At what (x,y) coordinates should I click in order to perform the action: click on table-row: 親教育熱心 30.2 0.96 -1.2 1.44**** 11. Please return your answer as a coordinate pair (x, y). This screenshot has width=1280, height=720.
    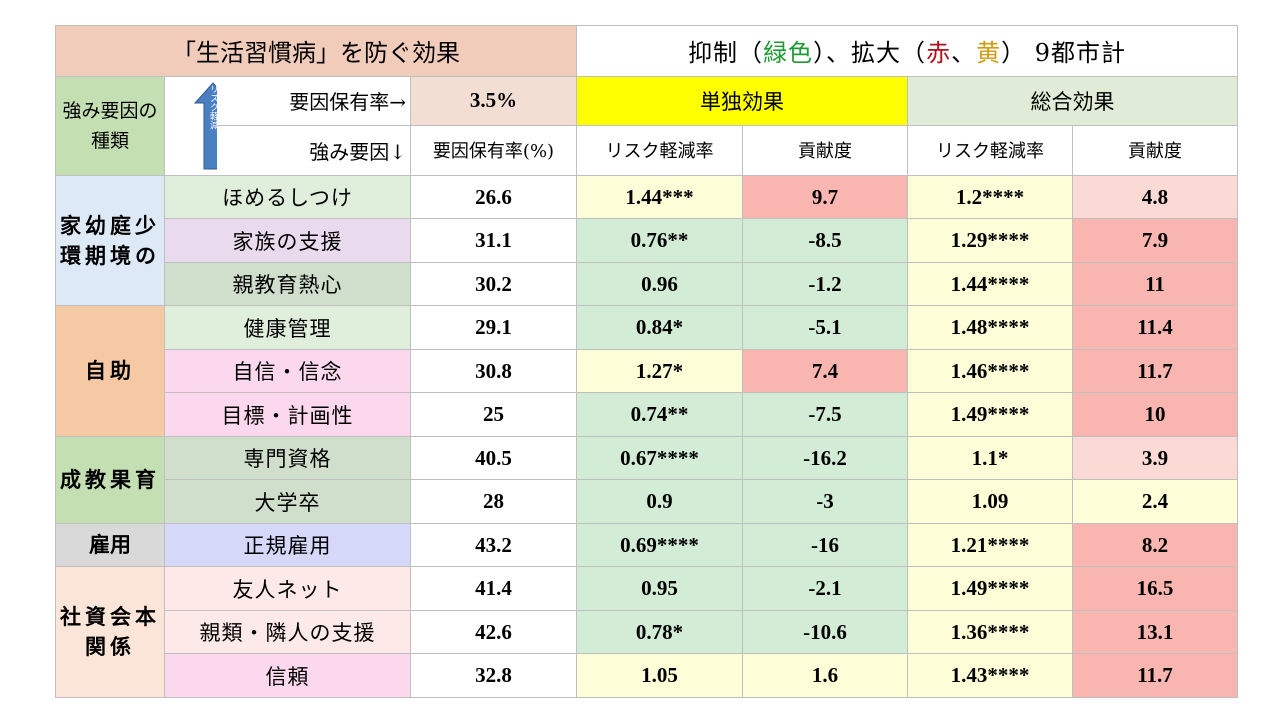
    Looking at the image, I should click on (647, 284).